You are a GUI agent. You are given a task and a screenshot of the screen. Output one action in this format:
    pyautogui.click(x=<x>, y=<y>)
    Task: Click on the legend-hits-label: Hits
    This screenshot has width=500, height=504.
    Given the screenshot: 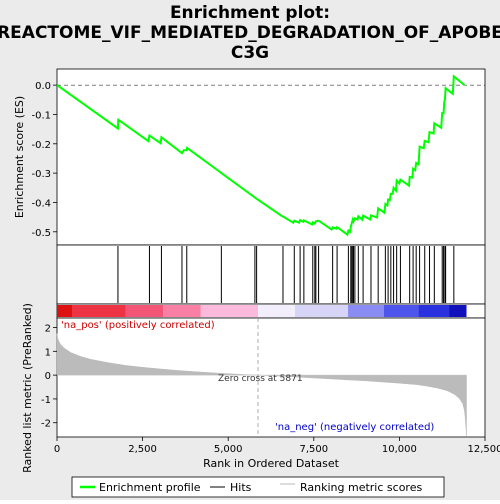 What is the action you would take?
    pyautogui.click(x=241, y=487)
    